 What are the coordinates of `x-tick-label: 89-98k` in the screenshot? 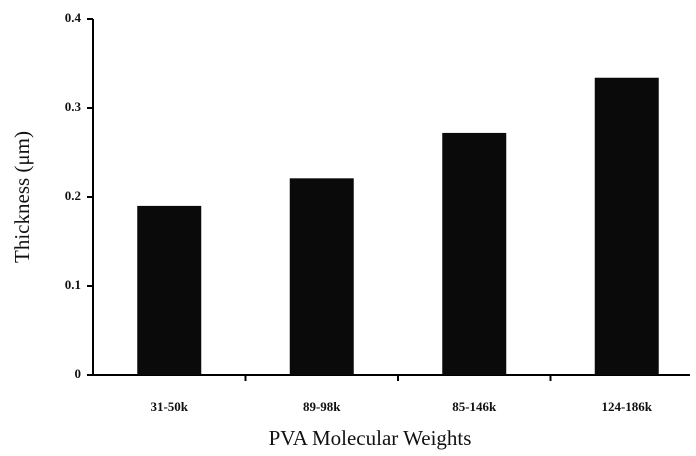 It's located at (322, 406).